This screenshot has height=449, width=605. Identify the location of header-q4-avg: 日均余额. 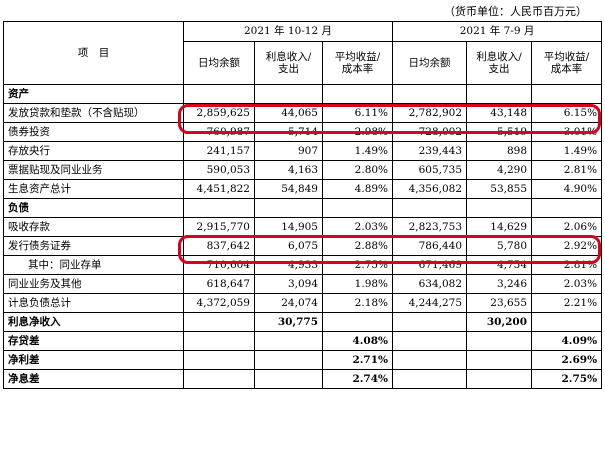
(219, 63).